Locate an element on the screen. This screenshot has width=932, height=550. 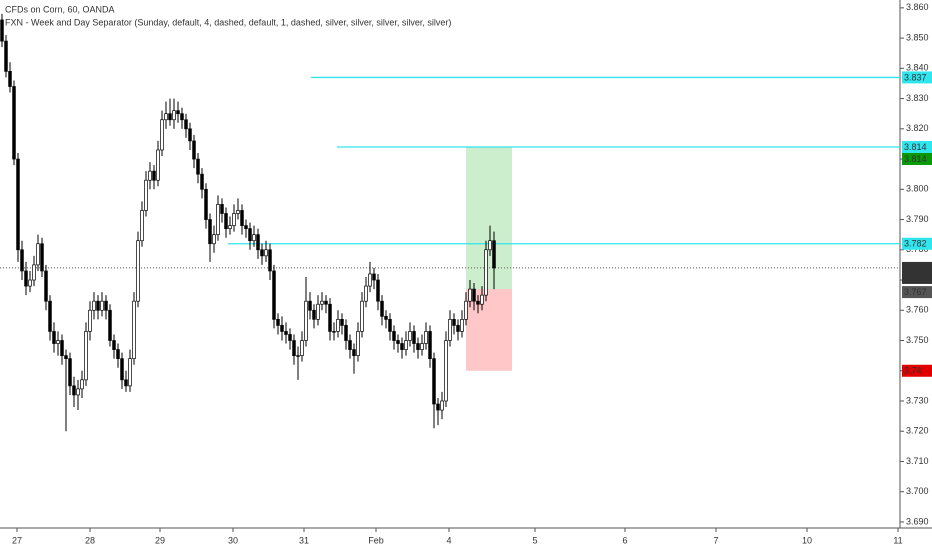
x-tick-label: Feb is located at coordinates (376, 540).